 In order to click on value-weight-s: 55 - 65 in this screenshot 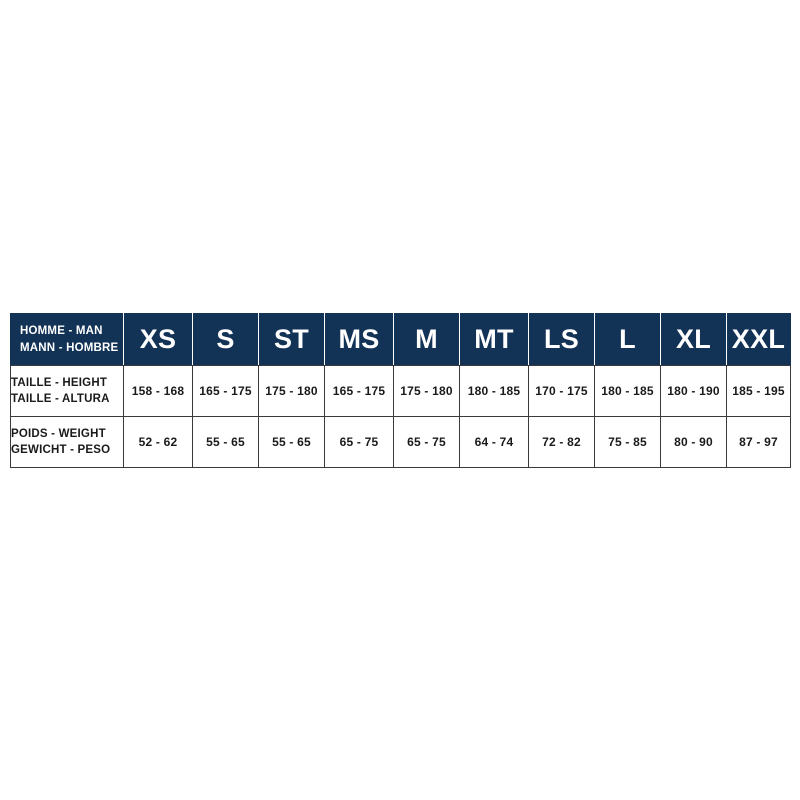, I will do `click(225, 442)`.